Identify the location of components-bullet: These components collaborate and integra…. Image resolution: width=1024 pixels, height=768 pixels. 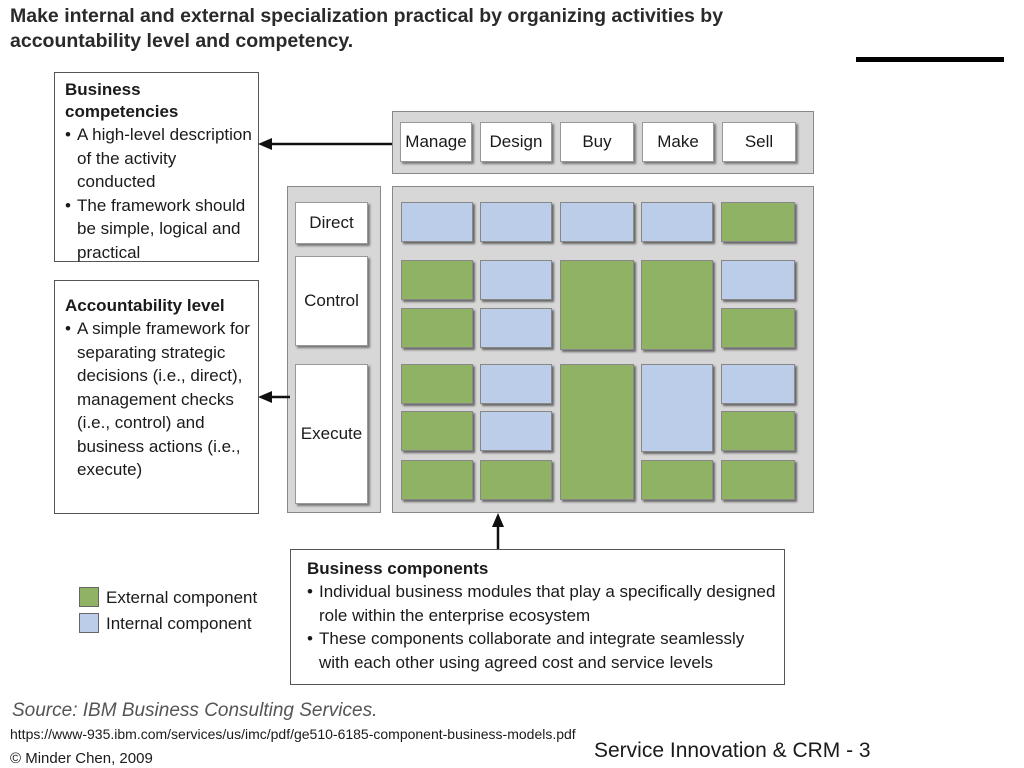
(542, 650).